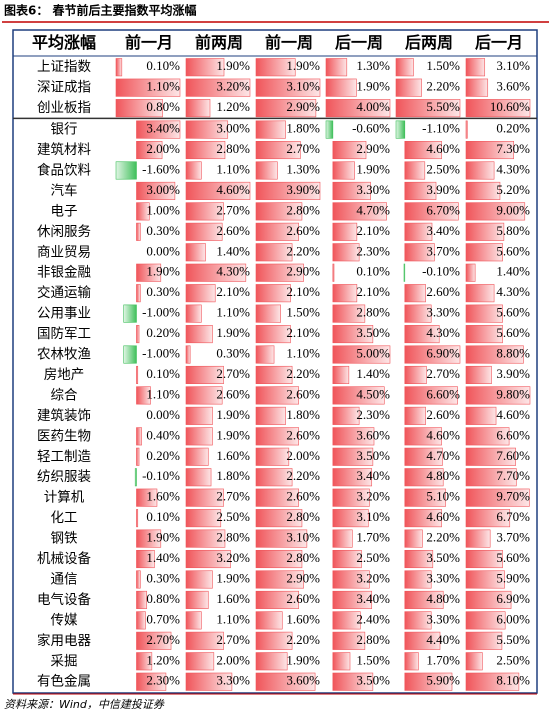  What do you see at coordinates (513, 271) in the screenshot?
I see `cell-value: 1.40%` at bounding box center [513, 271].